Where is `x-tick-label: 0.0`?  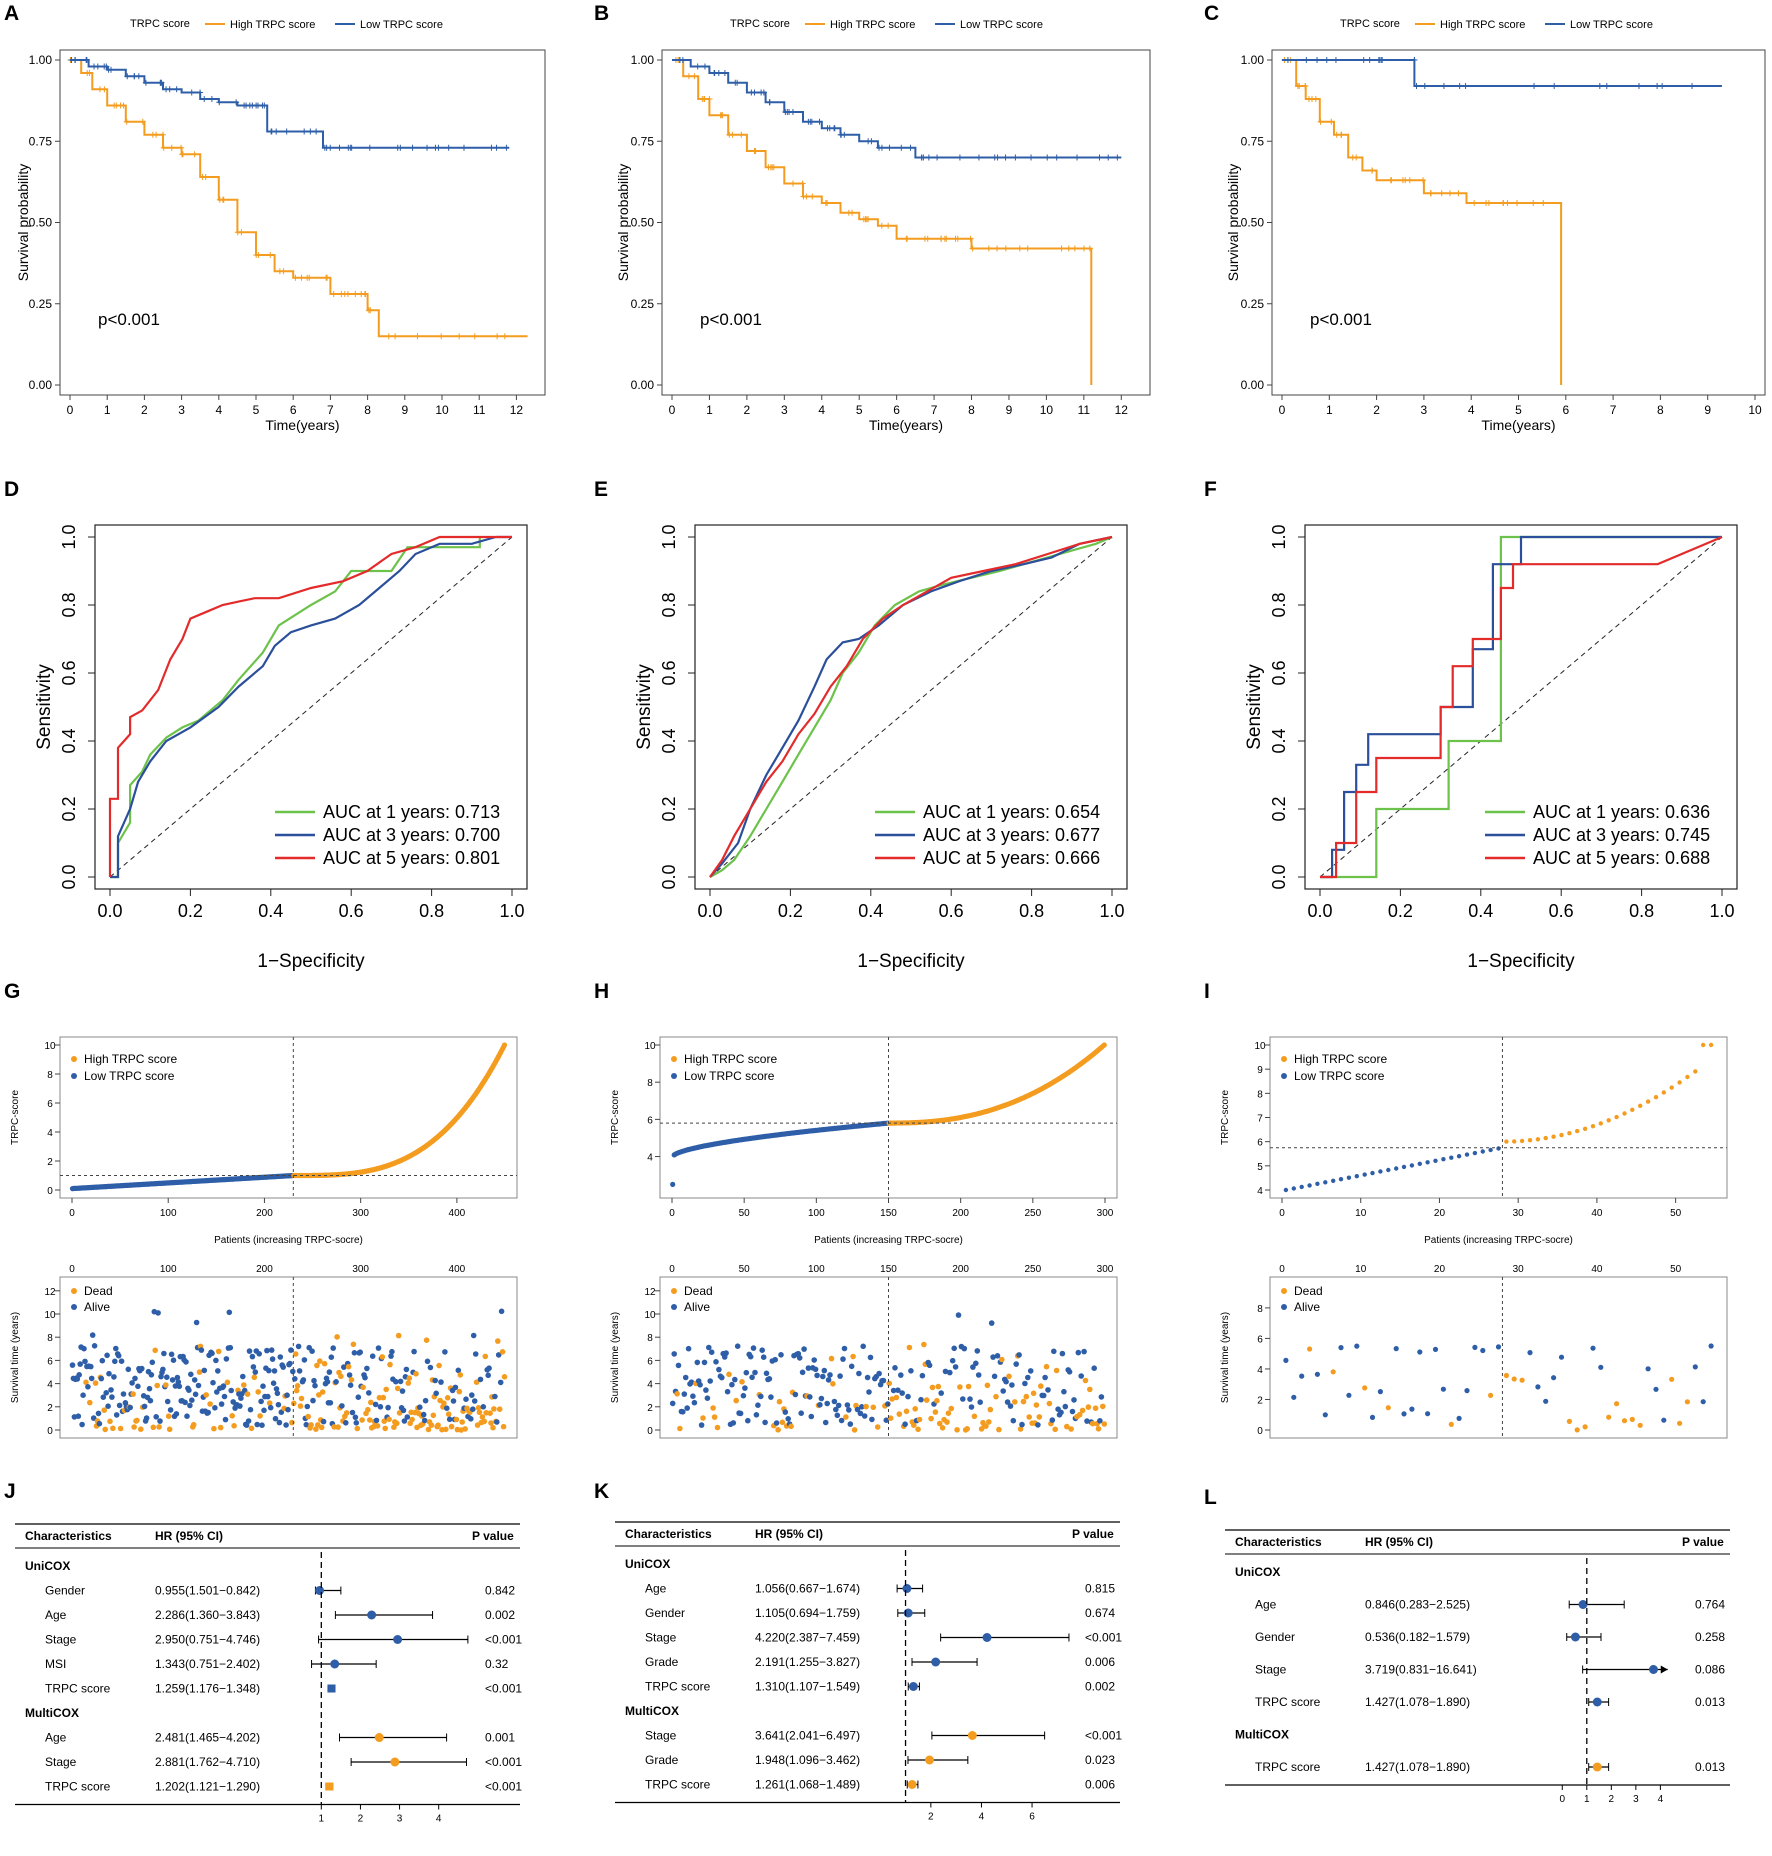 x-tick-label: 0.0 is located at coordinates (109, 911).